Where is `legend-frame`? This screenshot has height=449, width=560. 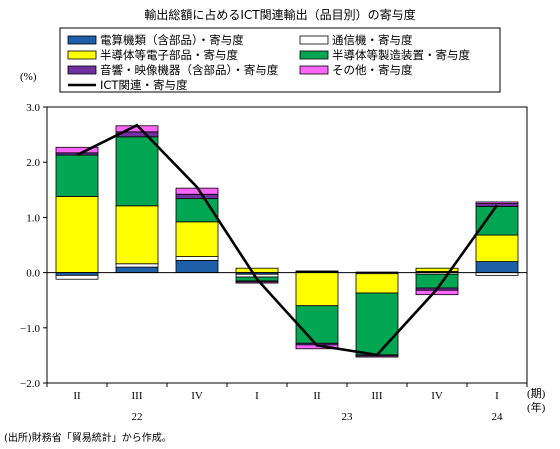 legend-frame is located at coordinates (280, 60).